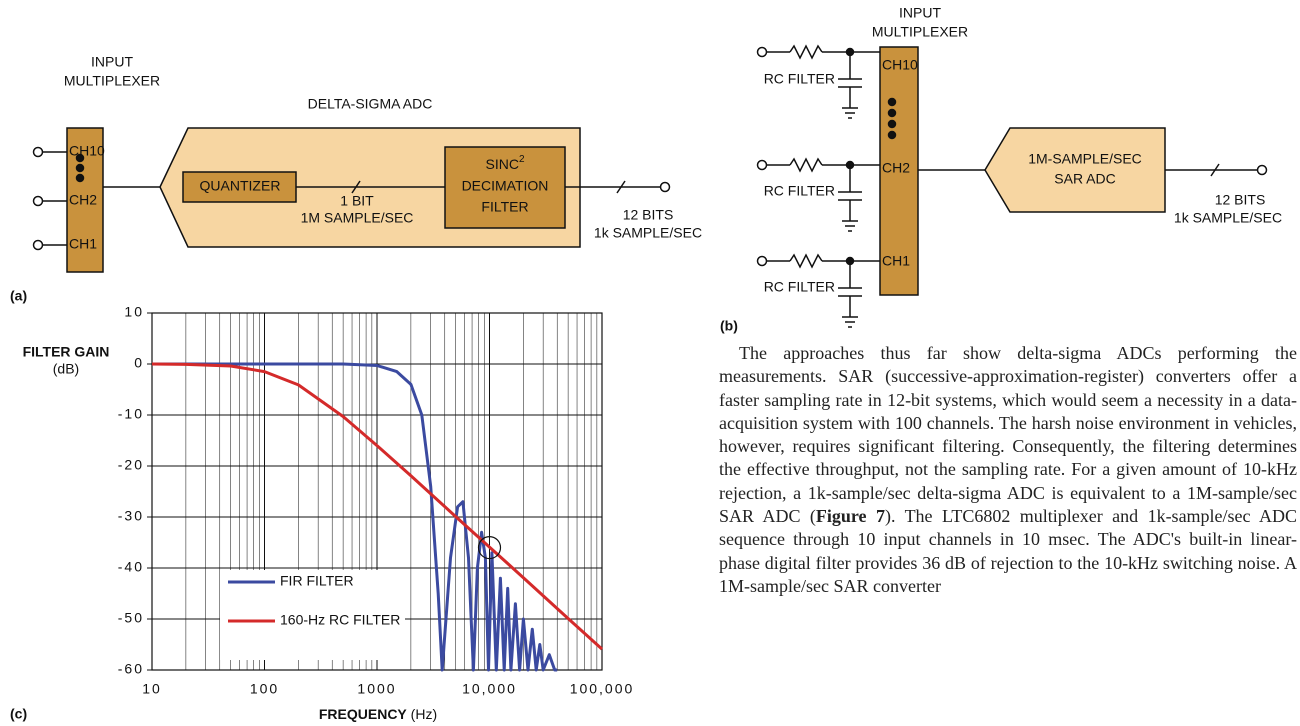 This screenshot has width=1300, height=726. Describe the element at coordinates (522, 159) in the screenshot. I see `label: 2` at that location.